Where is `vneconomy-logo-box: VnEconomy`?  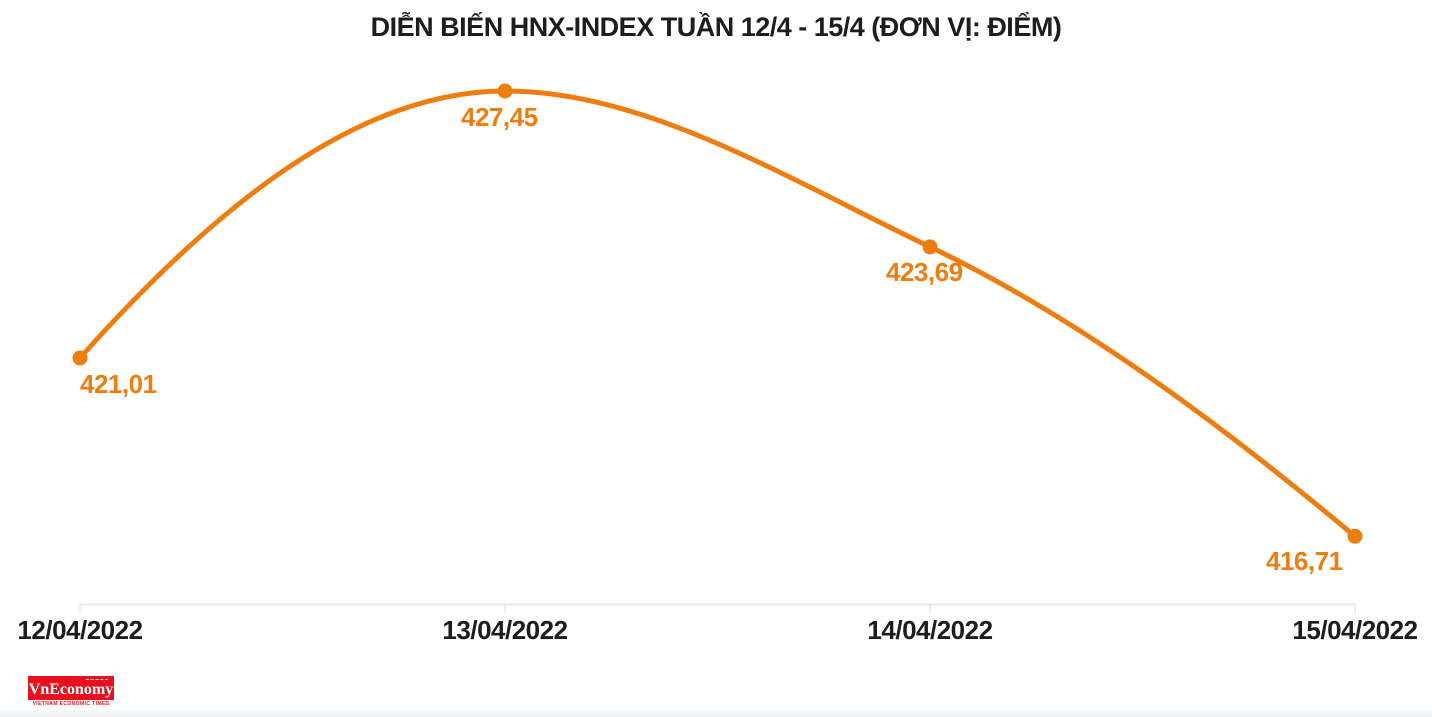 vneconomy-logo-box: VnEconomy is located at coordinates (71, 688).